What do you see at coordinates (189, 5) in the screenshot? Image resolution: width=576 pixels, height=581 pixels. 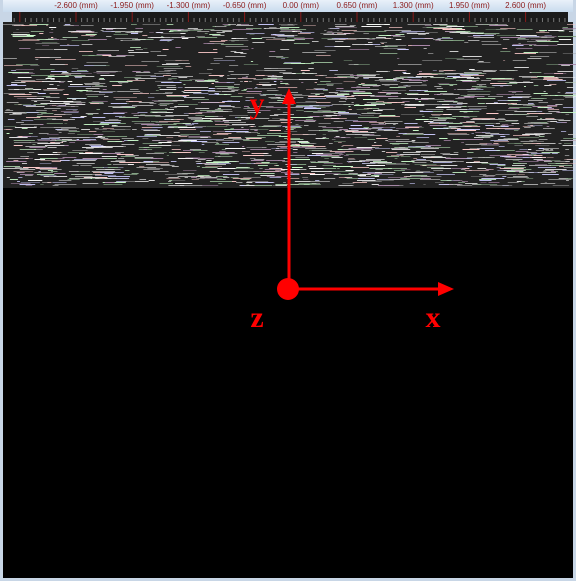 I see `ruler-label: -1.300 (mm)` at bounding box center [189, 5].